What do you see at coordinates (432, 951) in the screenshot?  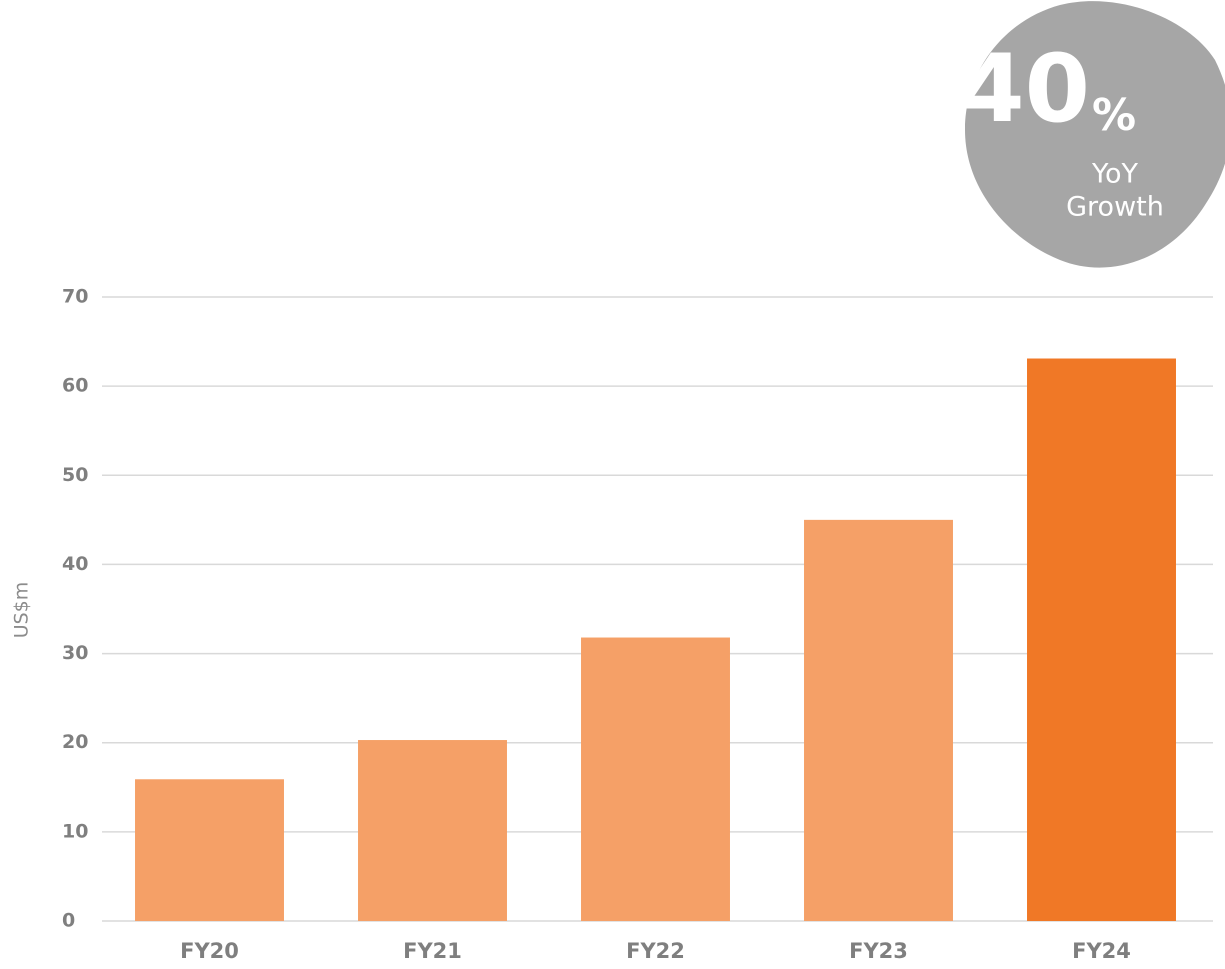 I see `x-tick-label: FY21` at bounding box center [432, 951].